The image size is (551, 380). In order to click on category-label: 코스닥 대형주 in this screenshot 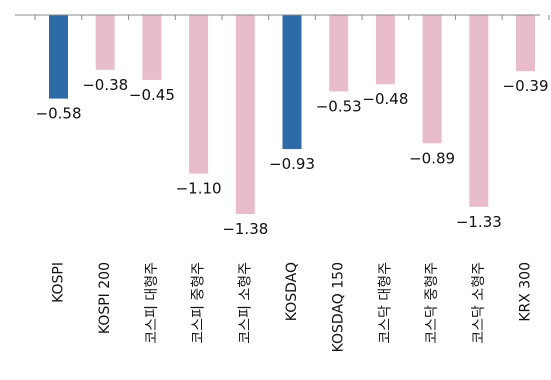, I will do `click(385, 303)`.